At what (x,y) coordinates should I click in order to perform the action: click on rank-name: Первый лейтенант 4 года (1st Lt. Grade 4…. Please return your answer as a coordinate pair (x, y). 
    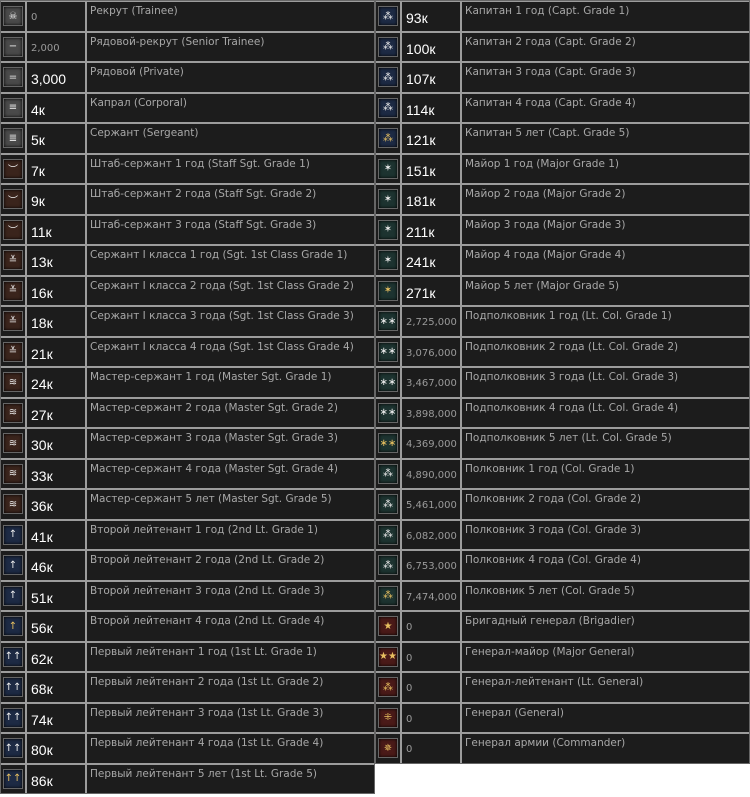
    Looking at the image, I should click on (207, 743).